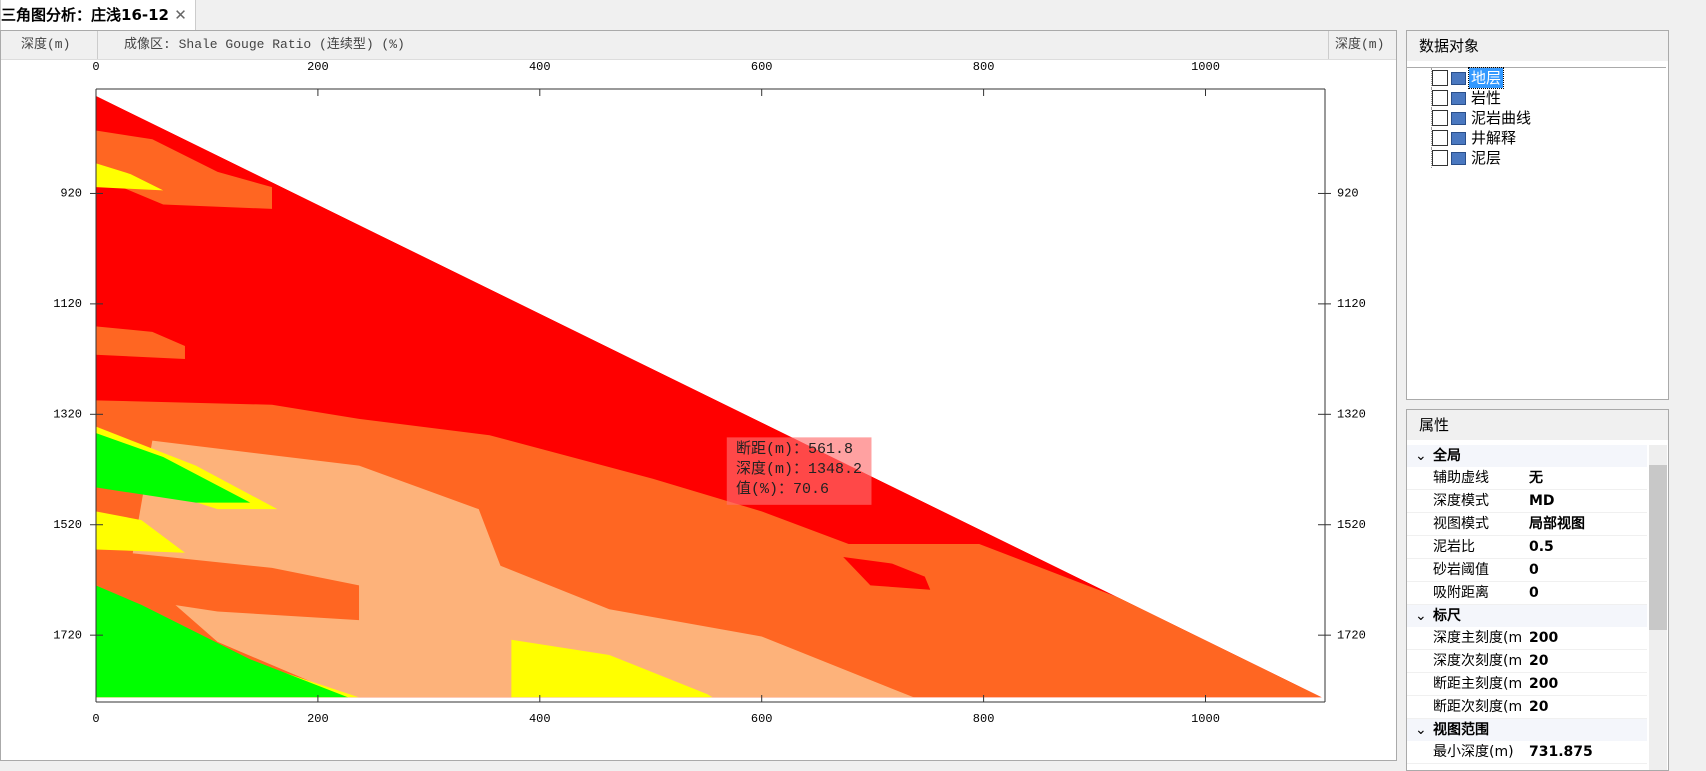  I want to click on tab: 三角图分析：庄浅16-12 ✕, so click(98, 15).